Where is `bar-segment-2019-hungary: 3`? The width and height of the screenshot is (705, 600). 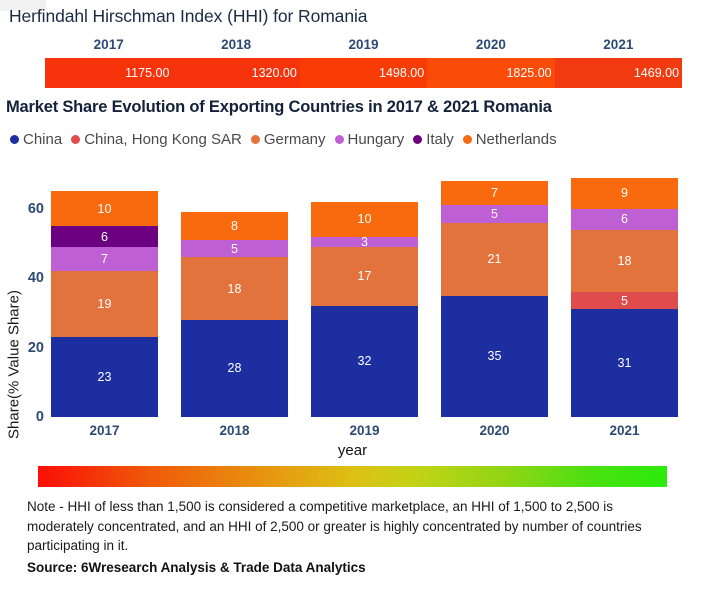 bar-segment-2019-hungary: 3 is located at coordinates (364, 241).